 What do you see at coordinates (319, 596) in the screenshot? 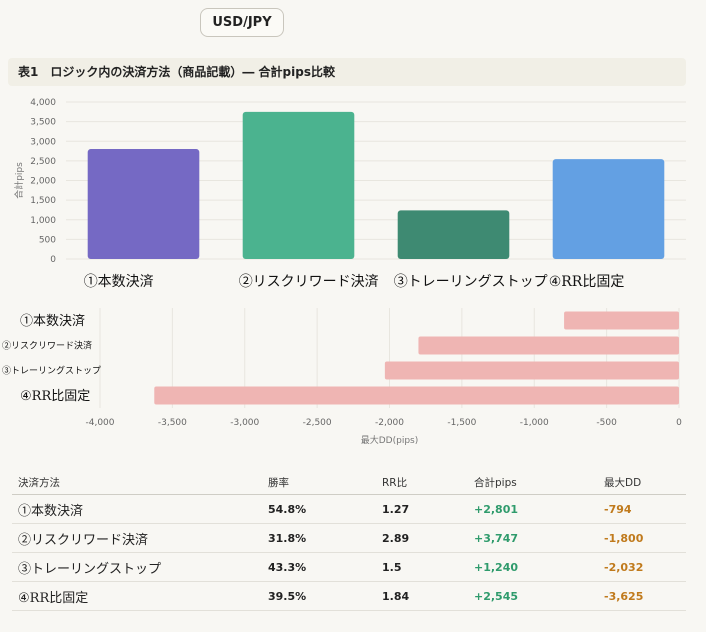
I see `cell-winrate: 39.5%` at bounding box center [319, 596].